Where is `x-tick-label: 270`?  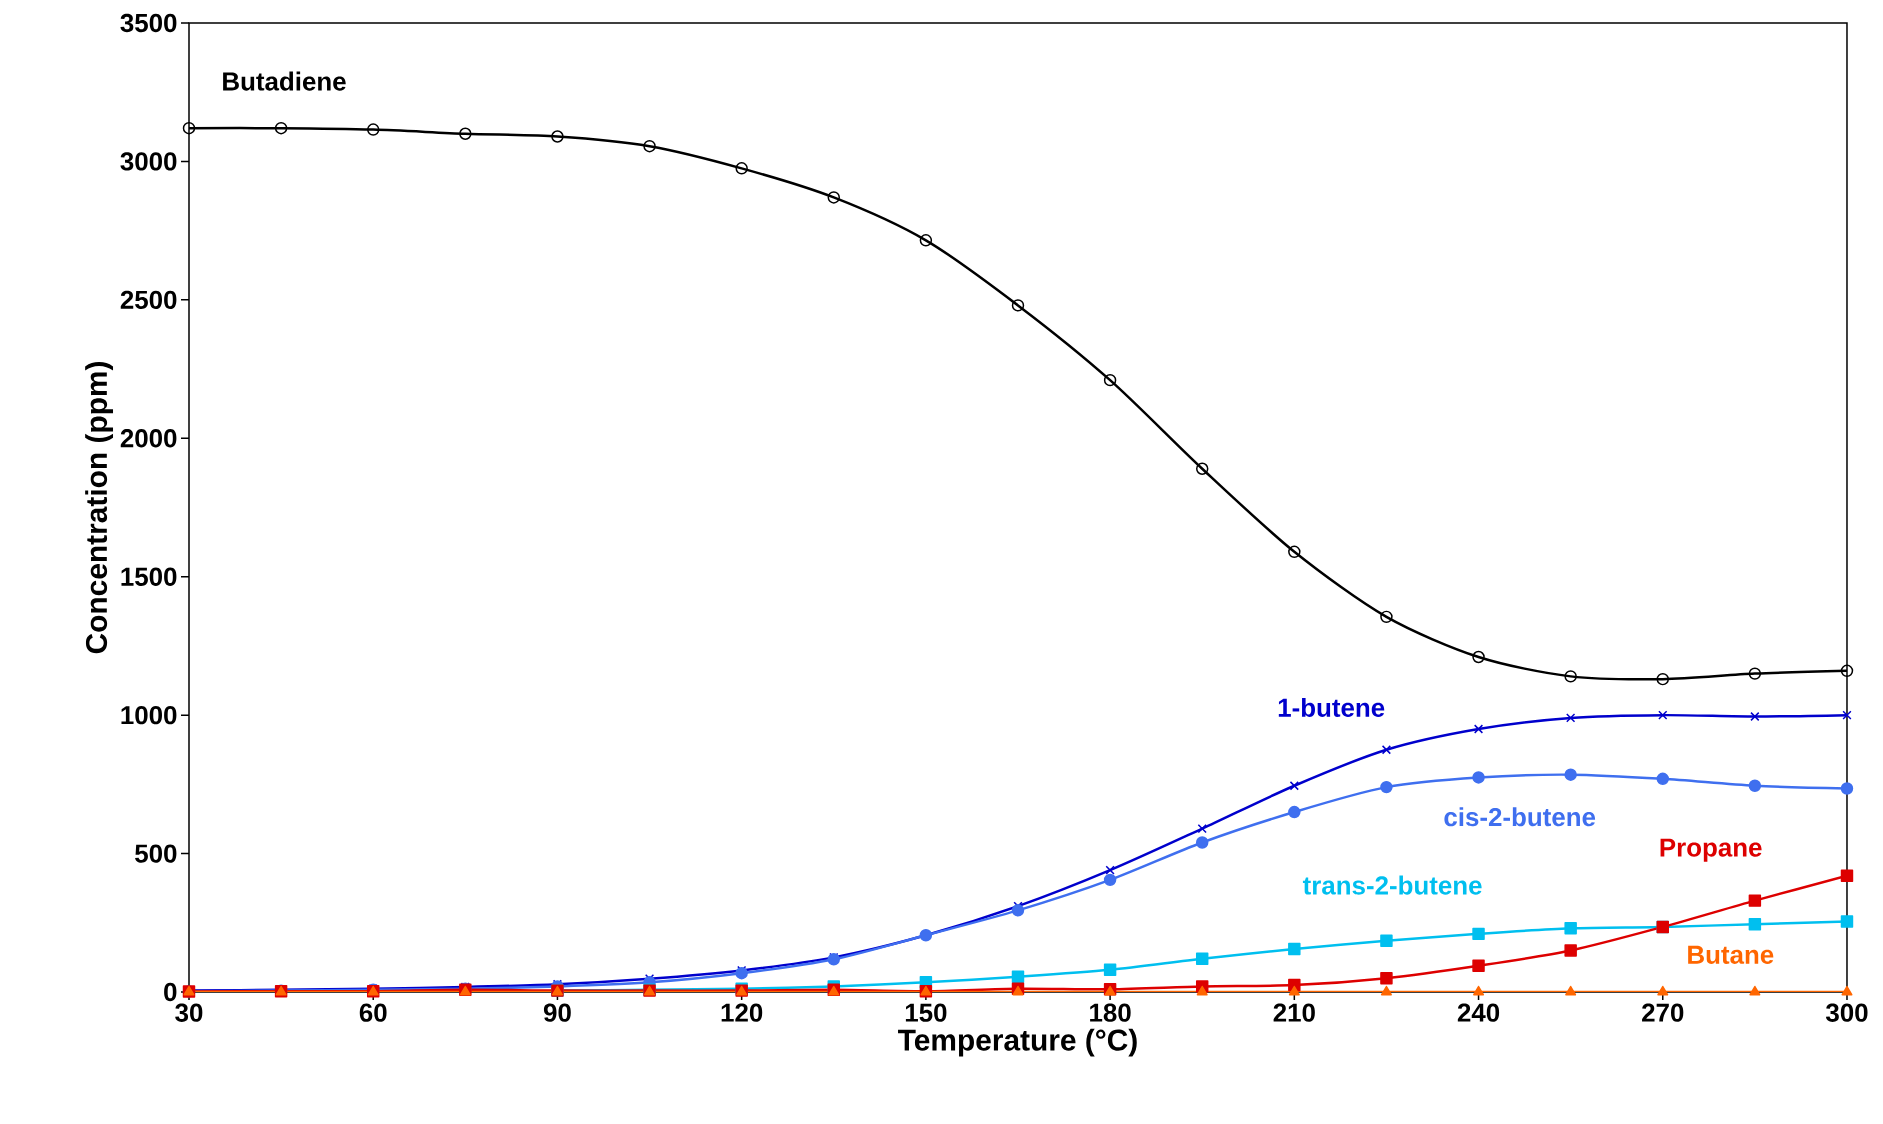 x-tick-label: 270 is located at coordinates (1663, 1012).